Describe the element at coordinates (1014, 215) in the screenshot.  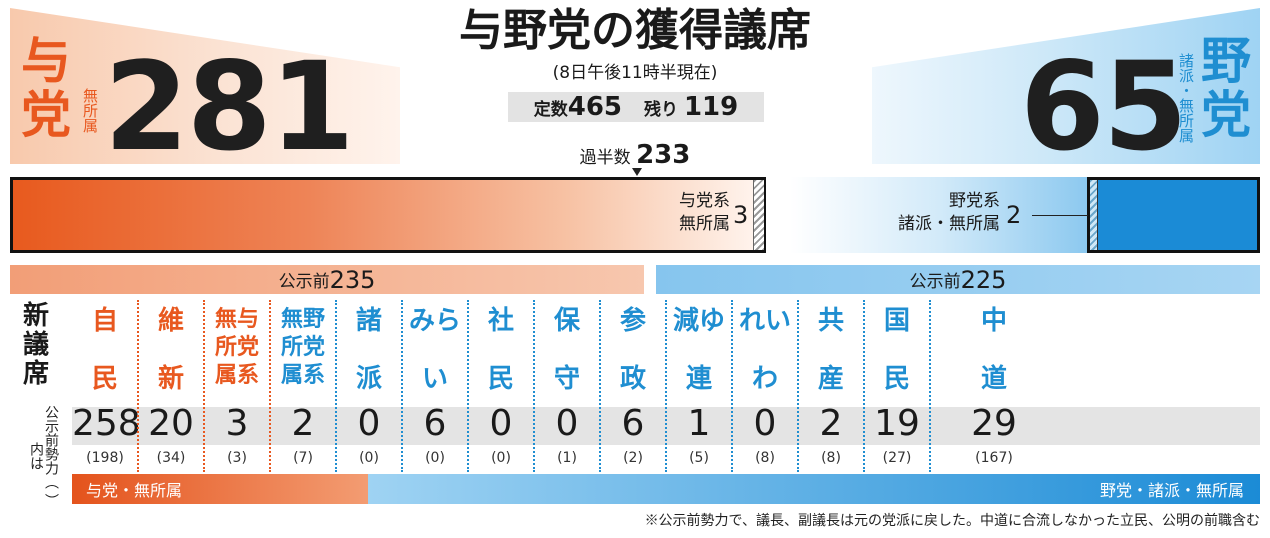
I see `opposition-independent-count: 2` at that location.